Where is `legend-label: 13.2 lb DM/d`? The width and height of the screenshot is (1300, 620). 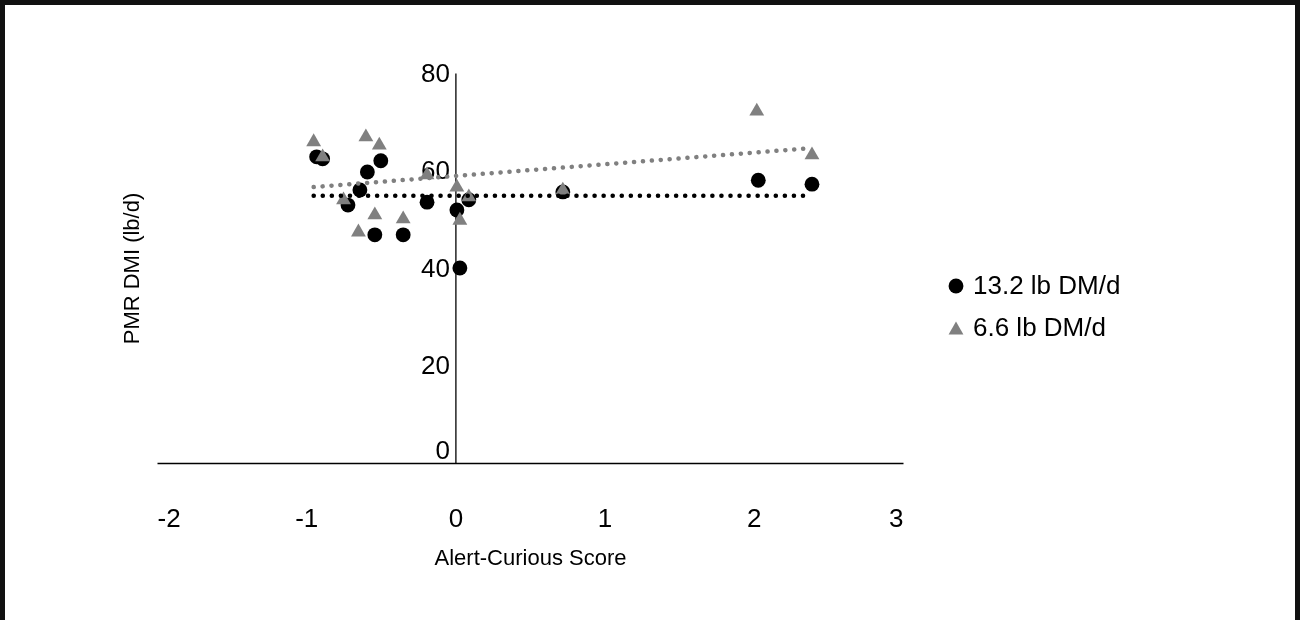 legend-label: 13.2 lb DM/d is located at coordinates (1047, 285).